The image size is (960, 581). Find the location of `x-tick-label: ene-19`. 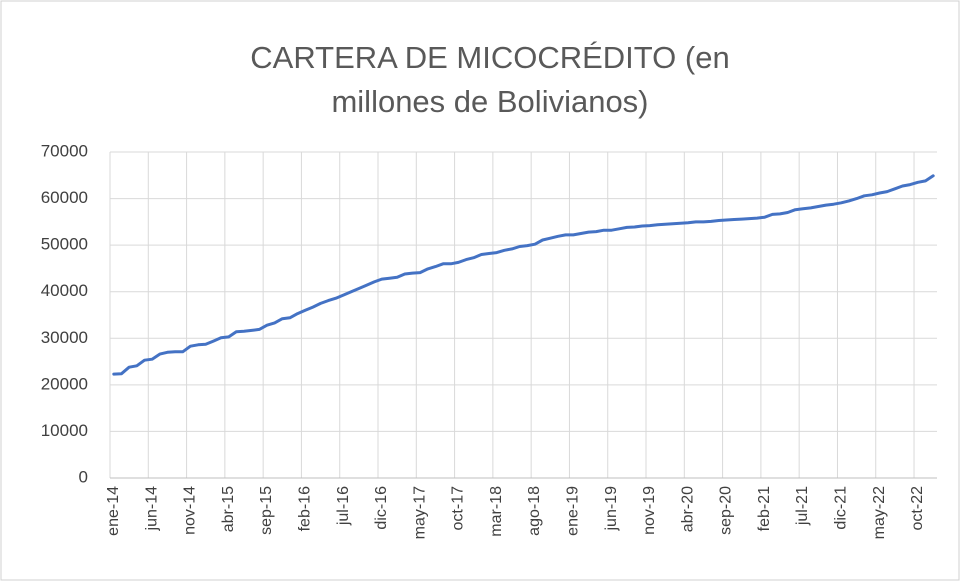

x-tick-label: ene-19 is located at coordinates (572, 511).